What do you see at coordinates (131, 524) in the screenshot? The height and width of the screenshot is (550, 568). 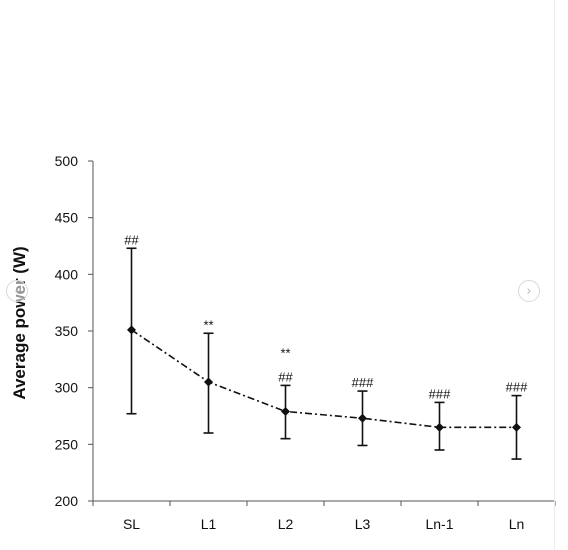 I see `x-tick-label: SL` at bounding box center [131, 524].